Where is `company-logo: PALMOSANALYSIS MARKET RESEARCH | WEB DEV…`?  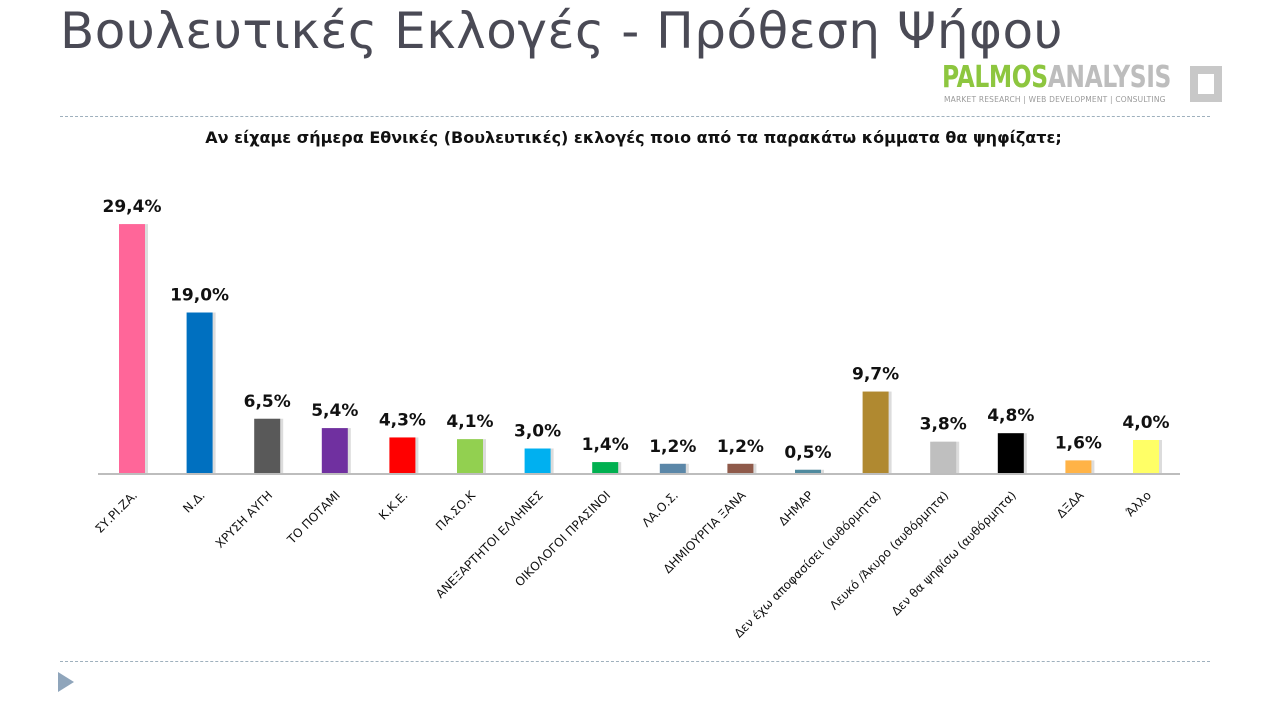 company-logo: PALMOSANALYSIS MARKET RESEARCH | WEB DEV… is located at coordinates (1087, 85).